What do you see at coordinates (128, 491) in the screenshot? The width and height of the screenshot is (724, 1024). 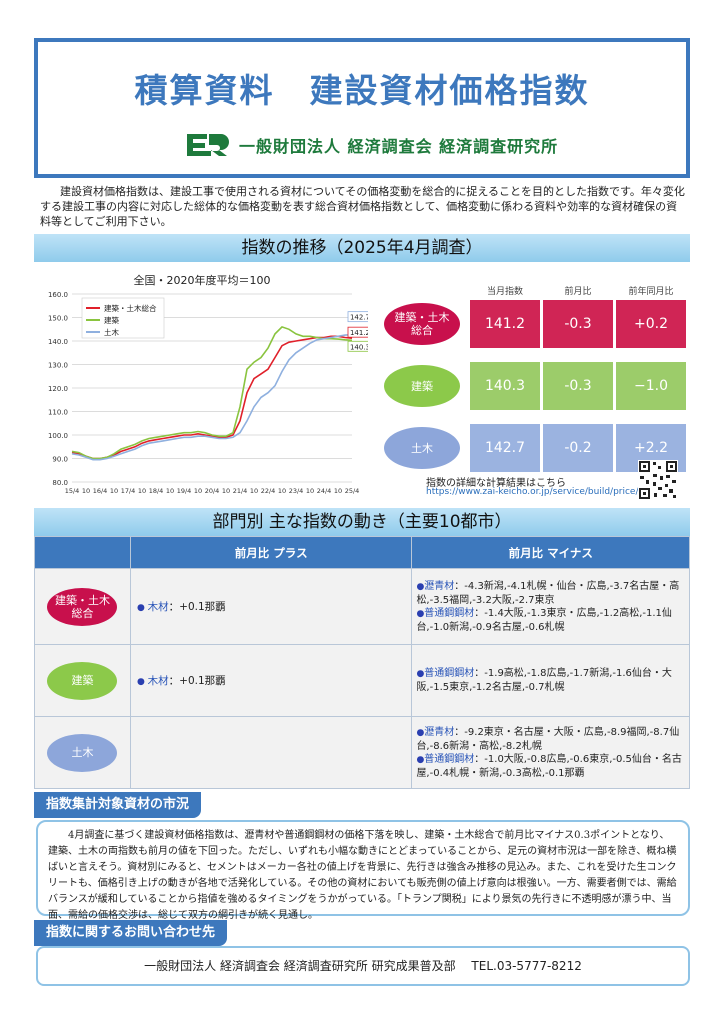 I see `x-tick-label: 17/4` at bounding box center [128, 491].